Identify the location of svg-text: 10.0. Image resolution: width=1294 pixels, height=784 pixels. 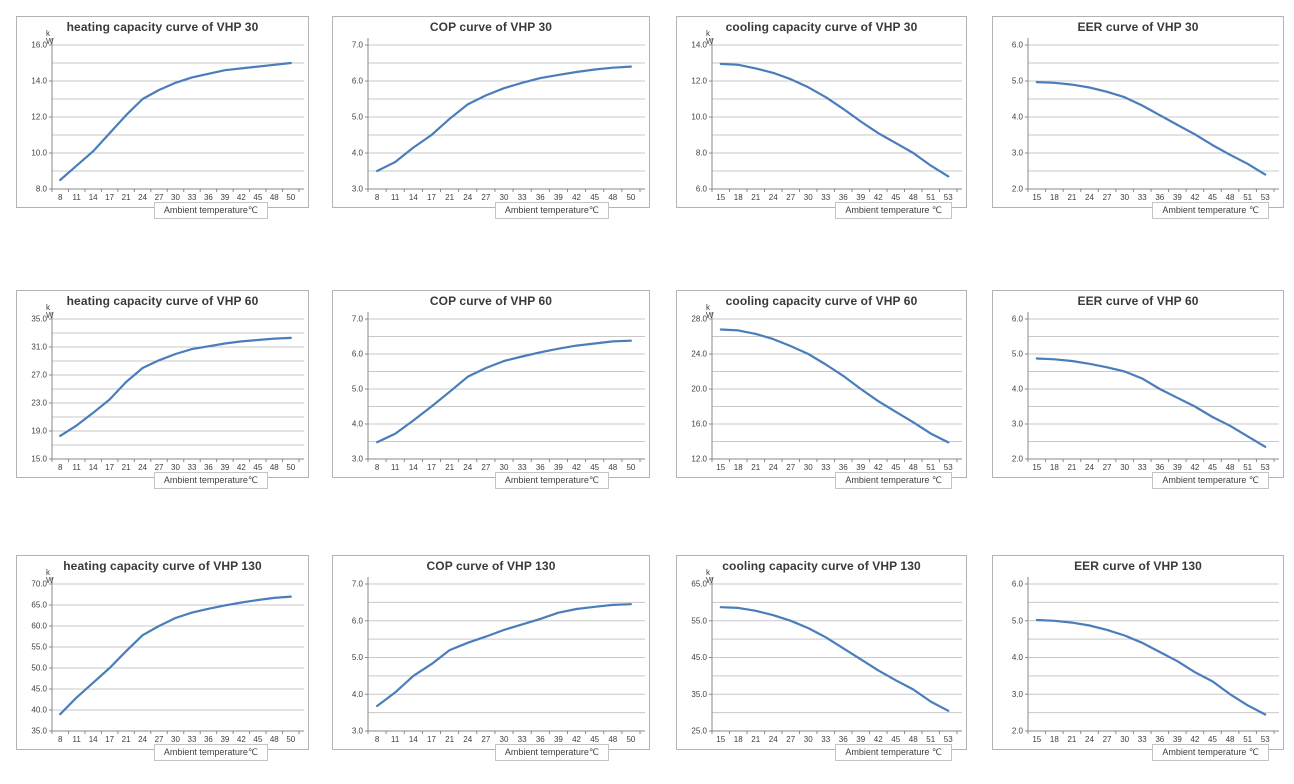
(699, 117).